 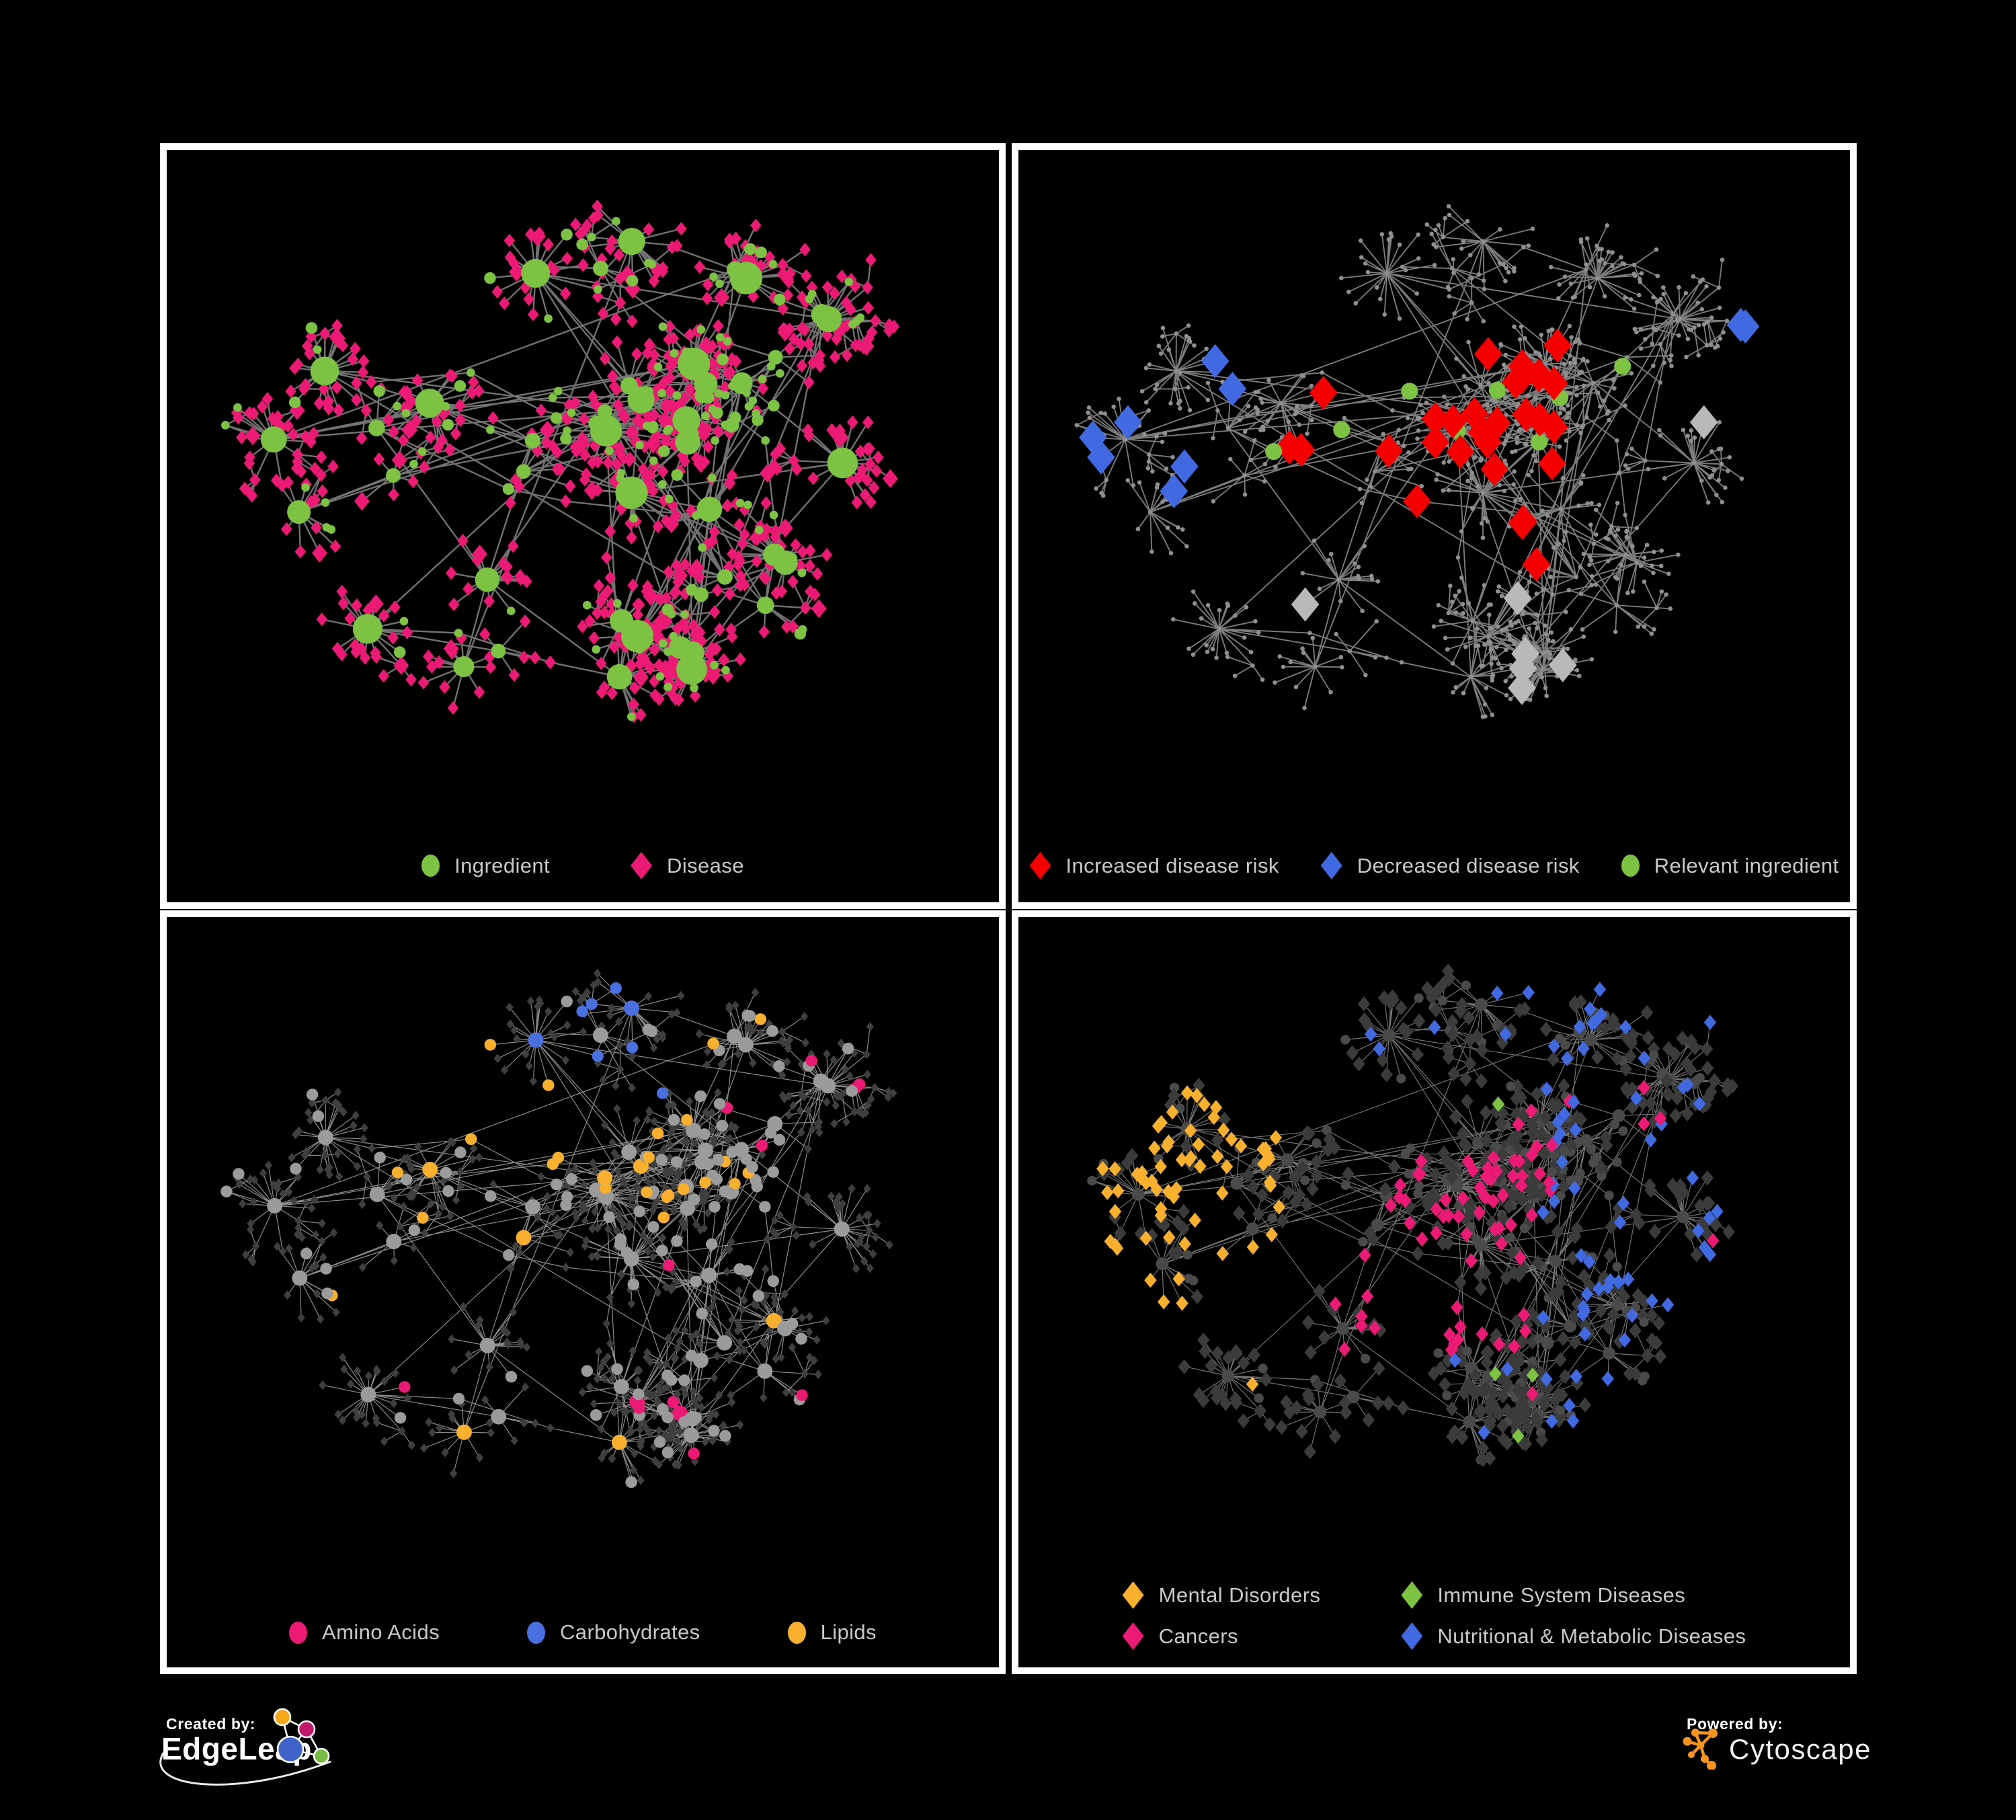 What do you see at coordinates (705, 865) in the screenshot?
I see `legend-label-disease: Disease` at bounding box center [705, 865].